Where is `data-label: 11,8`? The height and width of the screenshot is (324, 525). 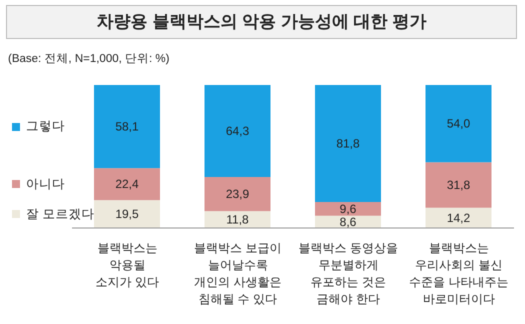
data-label: 11,8 is located at coordinates (238, 219).